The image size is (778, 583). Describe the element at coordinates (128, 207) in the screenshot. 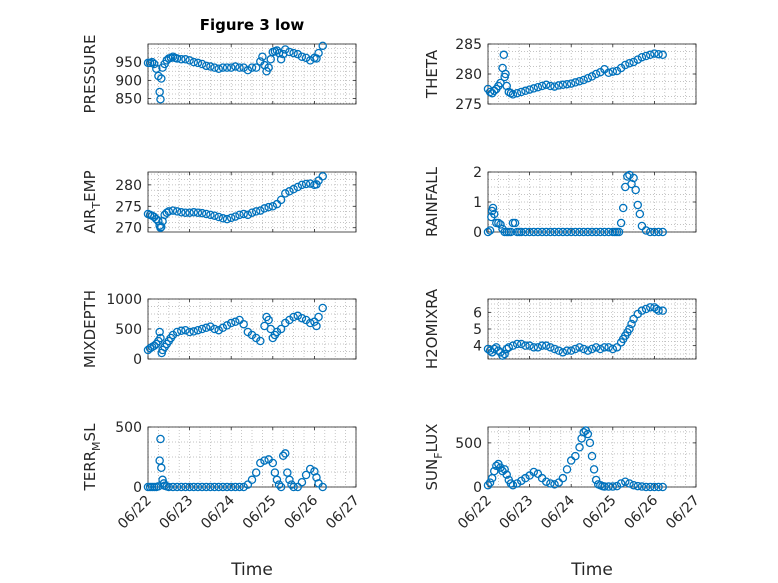

I see `y-tick-label: 275` at that location.